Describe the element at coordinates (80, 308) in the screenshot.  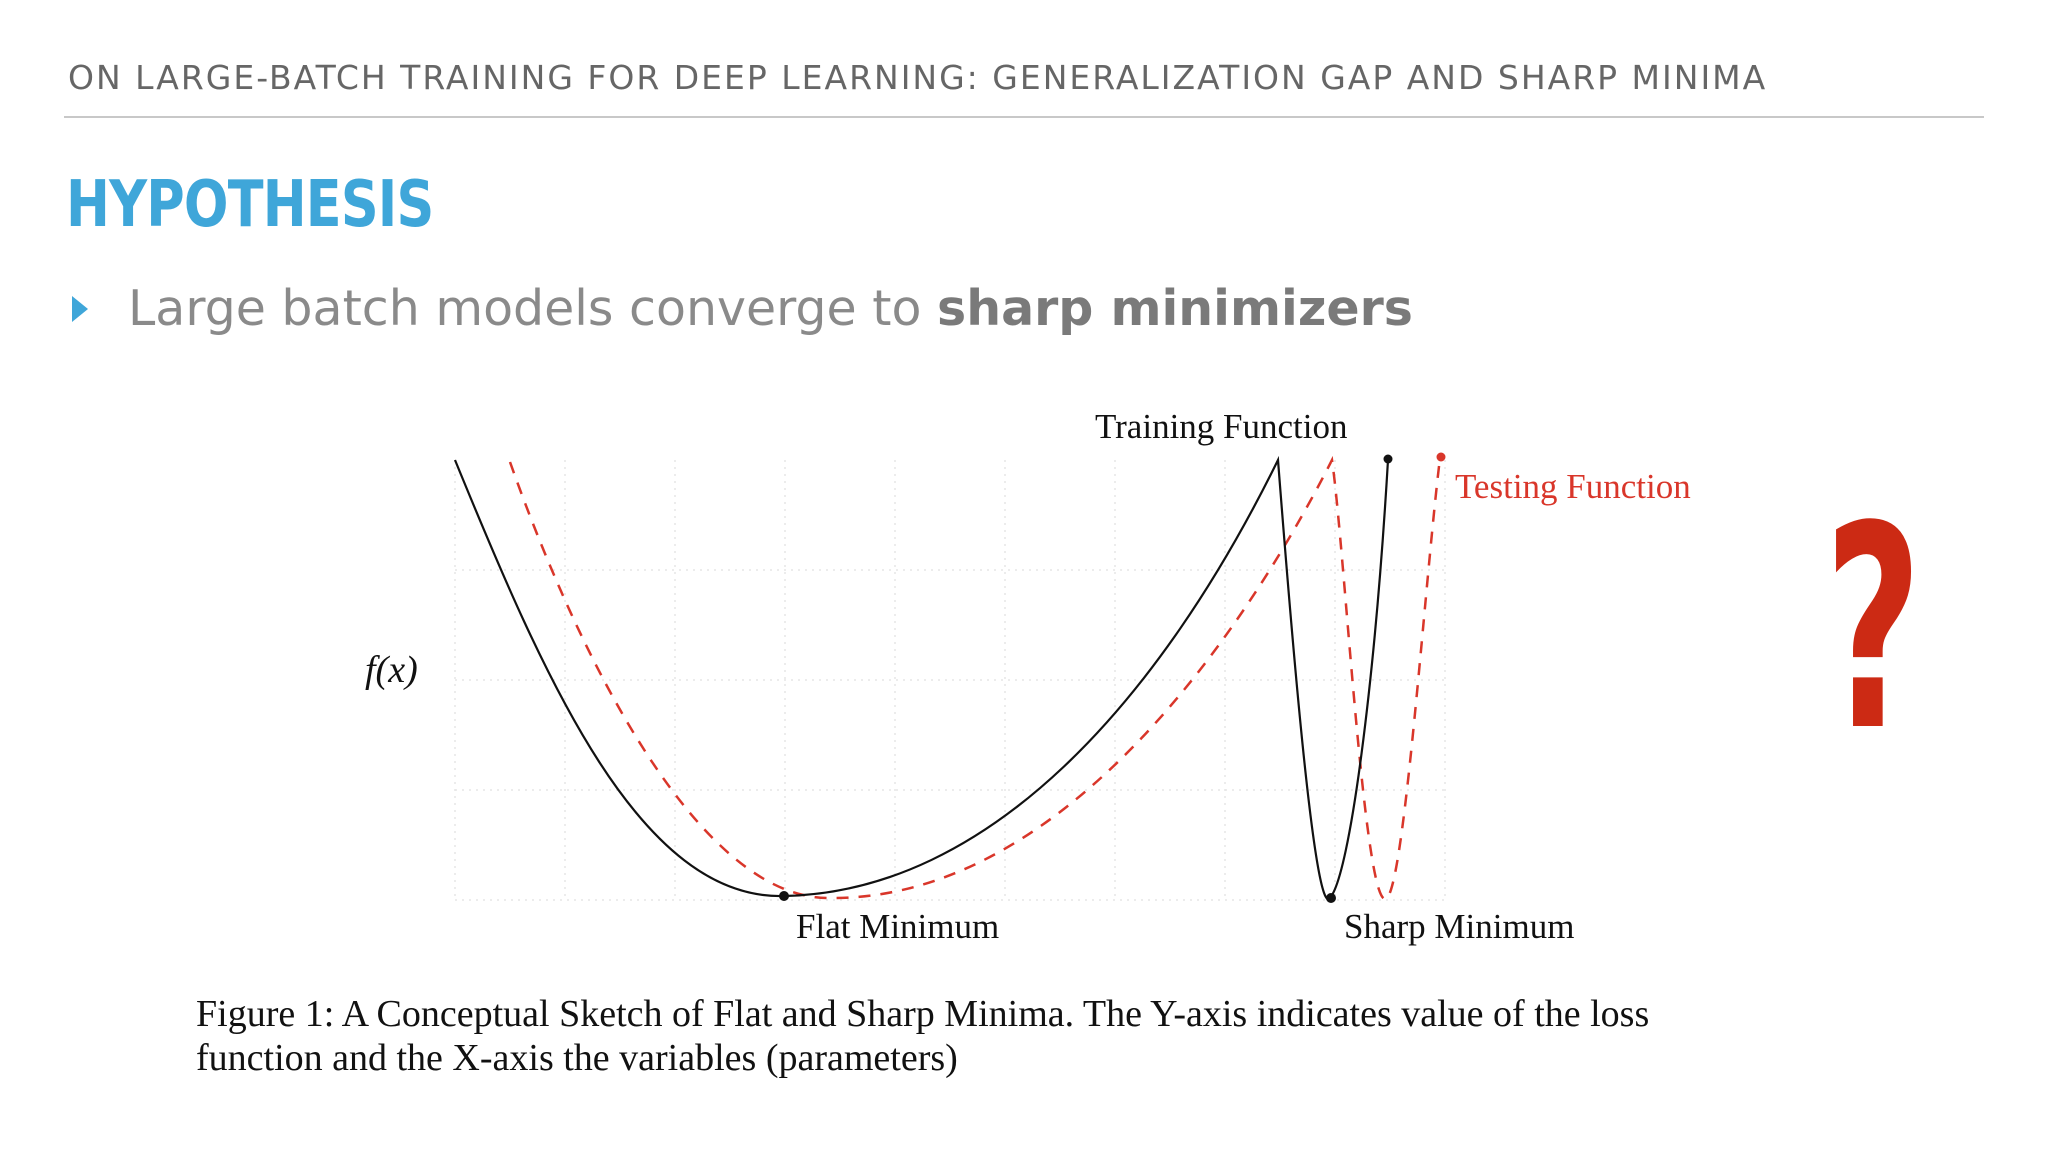
I see `bullet-triangle-icon` at that location.